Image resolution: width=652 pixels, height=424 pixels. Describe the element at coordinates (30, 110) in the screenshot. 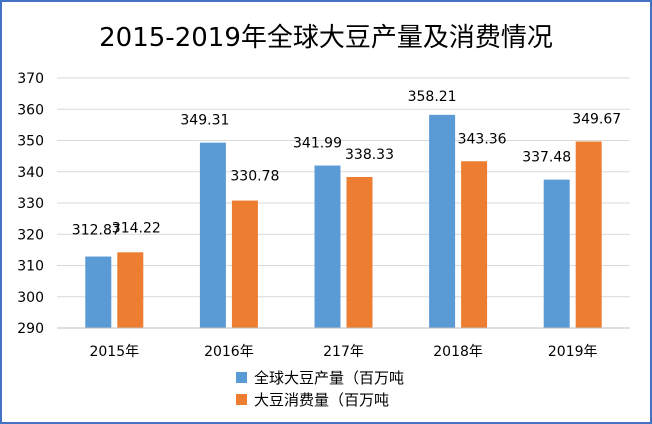

I see `y-tick-label: 360` at that location.